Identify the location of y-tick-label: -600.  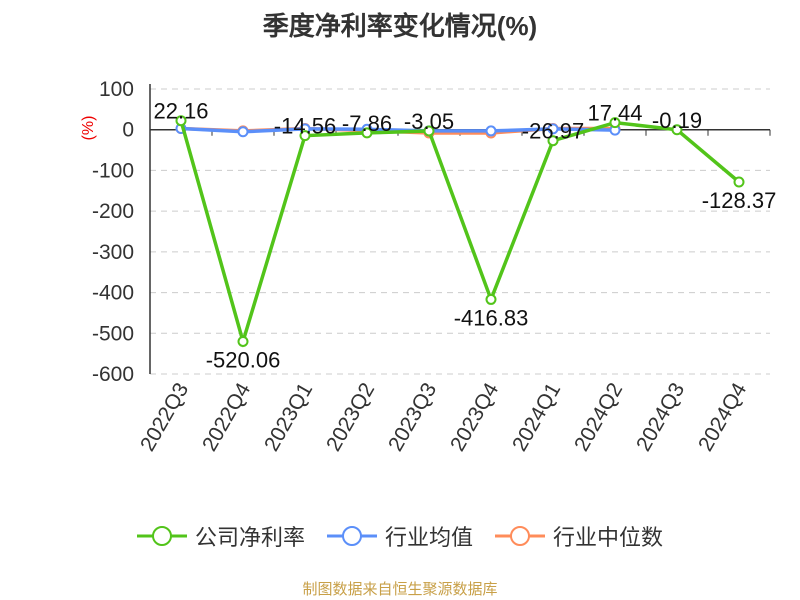
(113, 374).